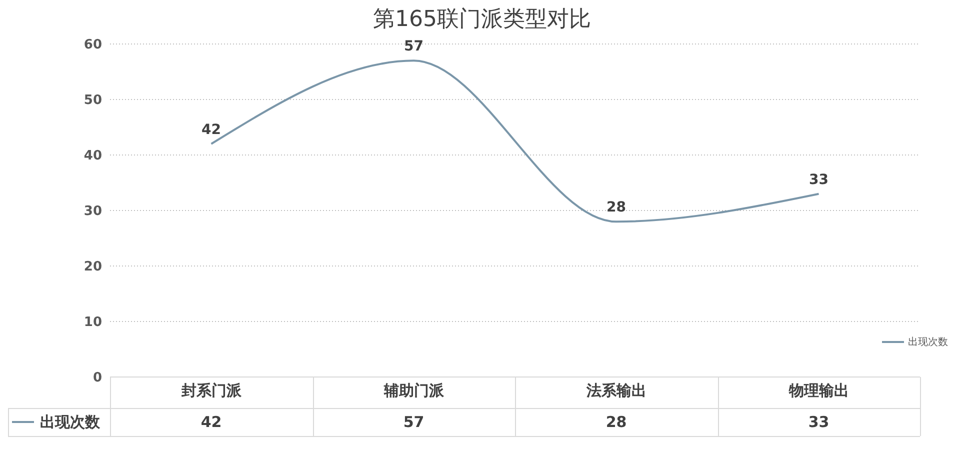 The image size is (964, 462). What do you see at coordinates (211, 422) in the screenshot?
I see `text: 42` at bounding box center [211, 422].